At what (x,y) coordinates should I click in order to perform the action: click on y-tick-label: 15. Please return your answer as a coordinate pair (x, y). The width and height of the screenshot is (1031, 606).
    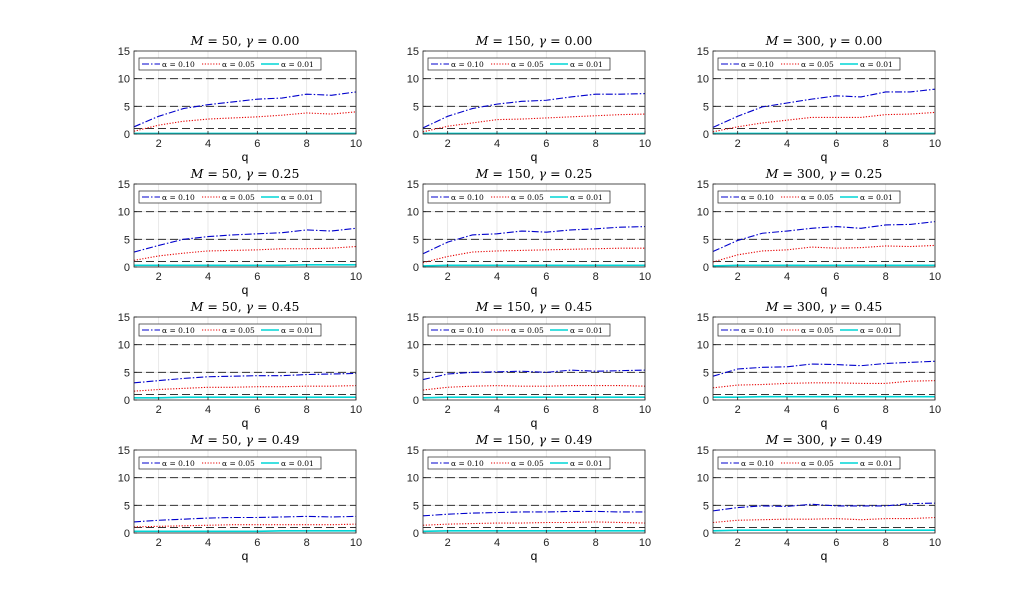
    Looking at the image, I should click on (703, 318).